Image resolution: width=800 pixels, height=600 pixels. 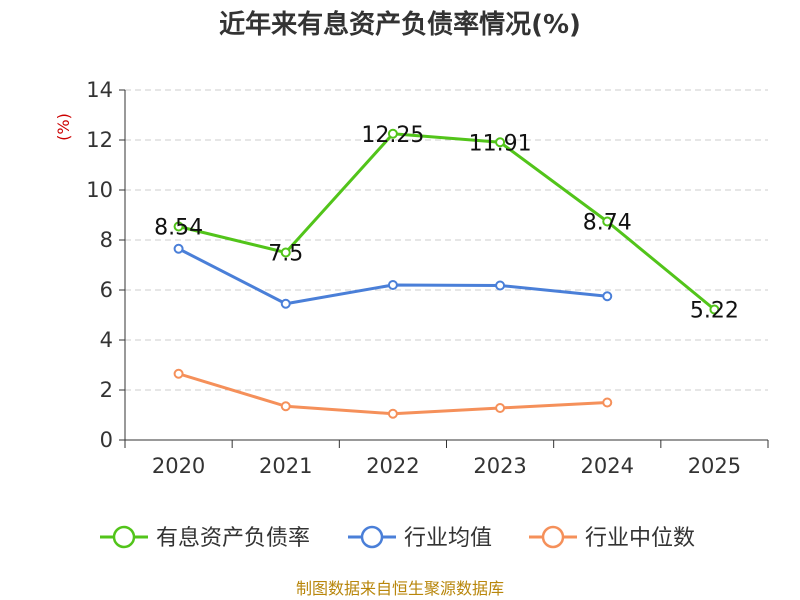 I want to click on y-tick-label: 8, so click(x=106, y=240).